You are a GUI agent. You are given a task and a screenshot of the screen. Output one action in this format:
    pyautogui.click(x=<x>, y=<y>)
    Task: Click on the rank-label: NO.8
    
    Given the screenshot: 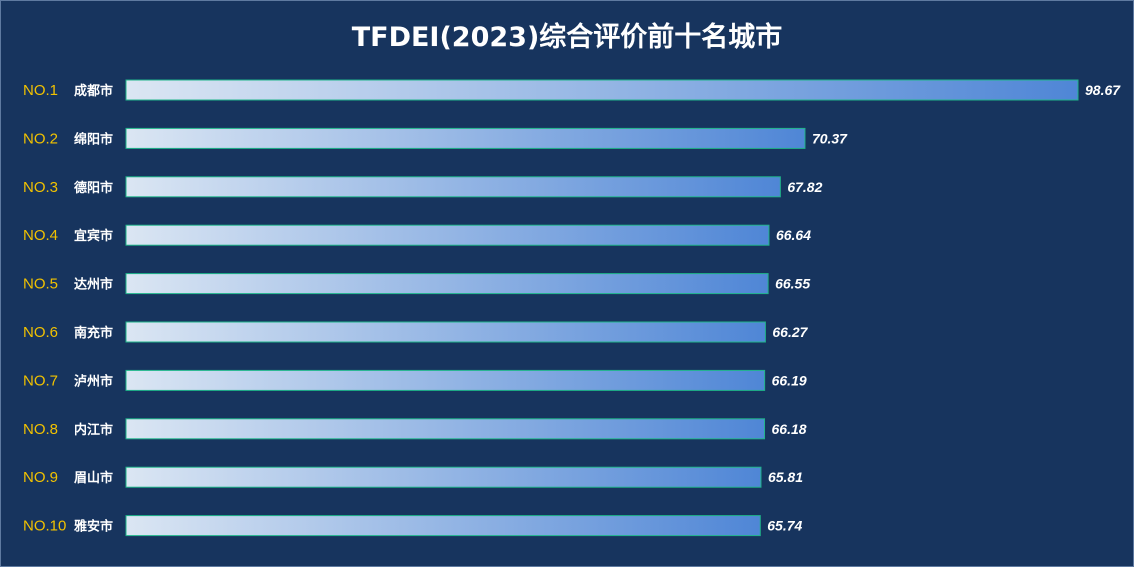 What is the action you would take?
    pyautogui.click(x=40, y=429)
    